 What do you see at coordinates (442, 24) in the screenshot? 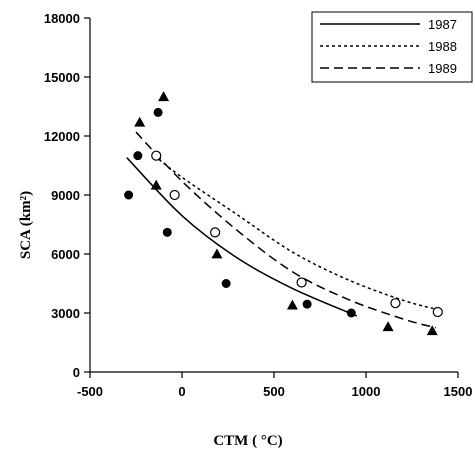
I see `legend-label-1987: 1987` at bounding box center [442, 24].